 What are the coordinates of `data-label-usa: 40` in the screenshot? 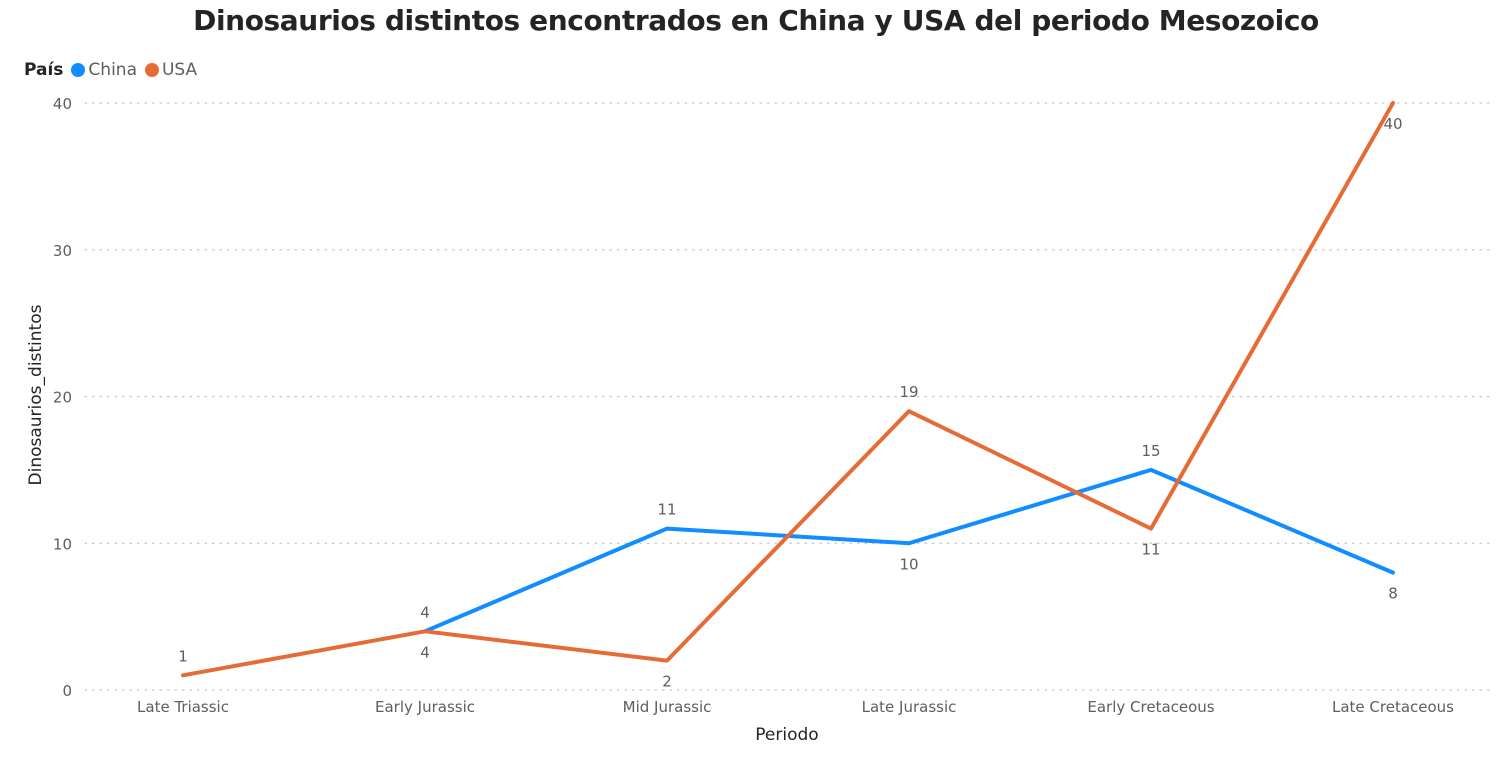 It's located at (1392, 124).